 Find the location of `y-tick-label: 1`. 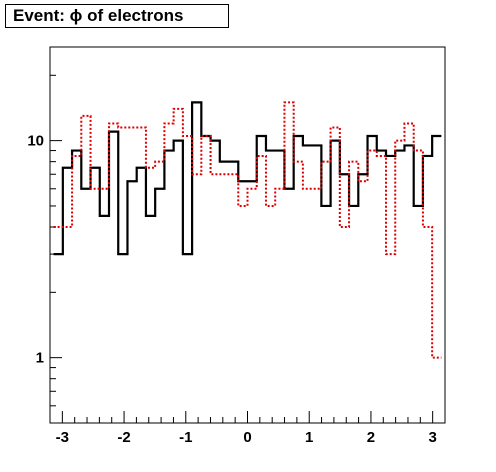

y-tick-label: 1 is located at coordinates (40, 358).